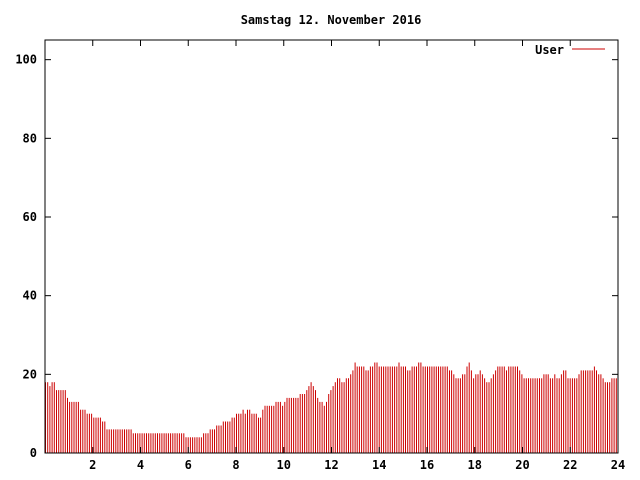  Describe the element at coordinates (618, 465) in the screenshot. I see `x-tick-label: 24` at that location.